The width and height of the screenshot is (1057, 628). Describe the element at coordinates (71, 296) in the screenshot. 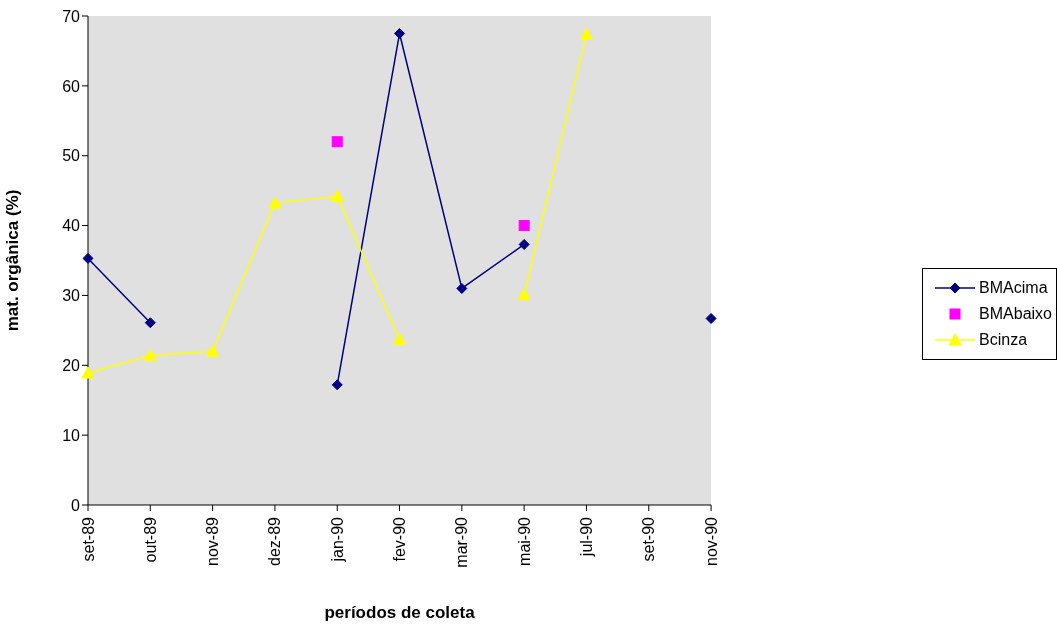

I see `y-tick-label: 30` at that location.